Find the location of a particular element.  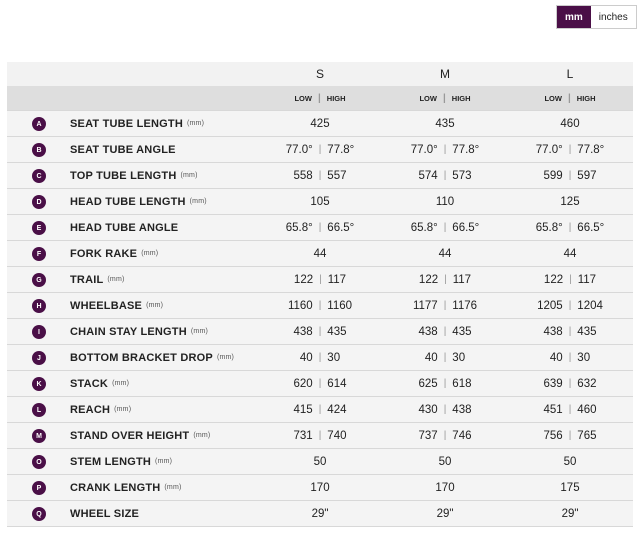

geometry-row: D HEAD TUBE LENGTH (mm) 105 110 125 is located at coordinates (320, 202).